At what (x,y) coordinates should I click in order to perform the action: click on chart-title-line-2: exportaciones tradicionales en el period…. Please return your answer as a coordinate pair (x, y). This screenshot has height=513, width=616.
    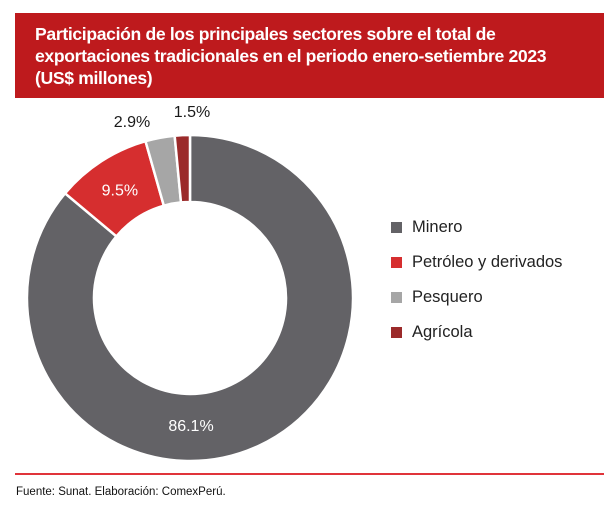
    Looking at the image, I should click on (291, 56).